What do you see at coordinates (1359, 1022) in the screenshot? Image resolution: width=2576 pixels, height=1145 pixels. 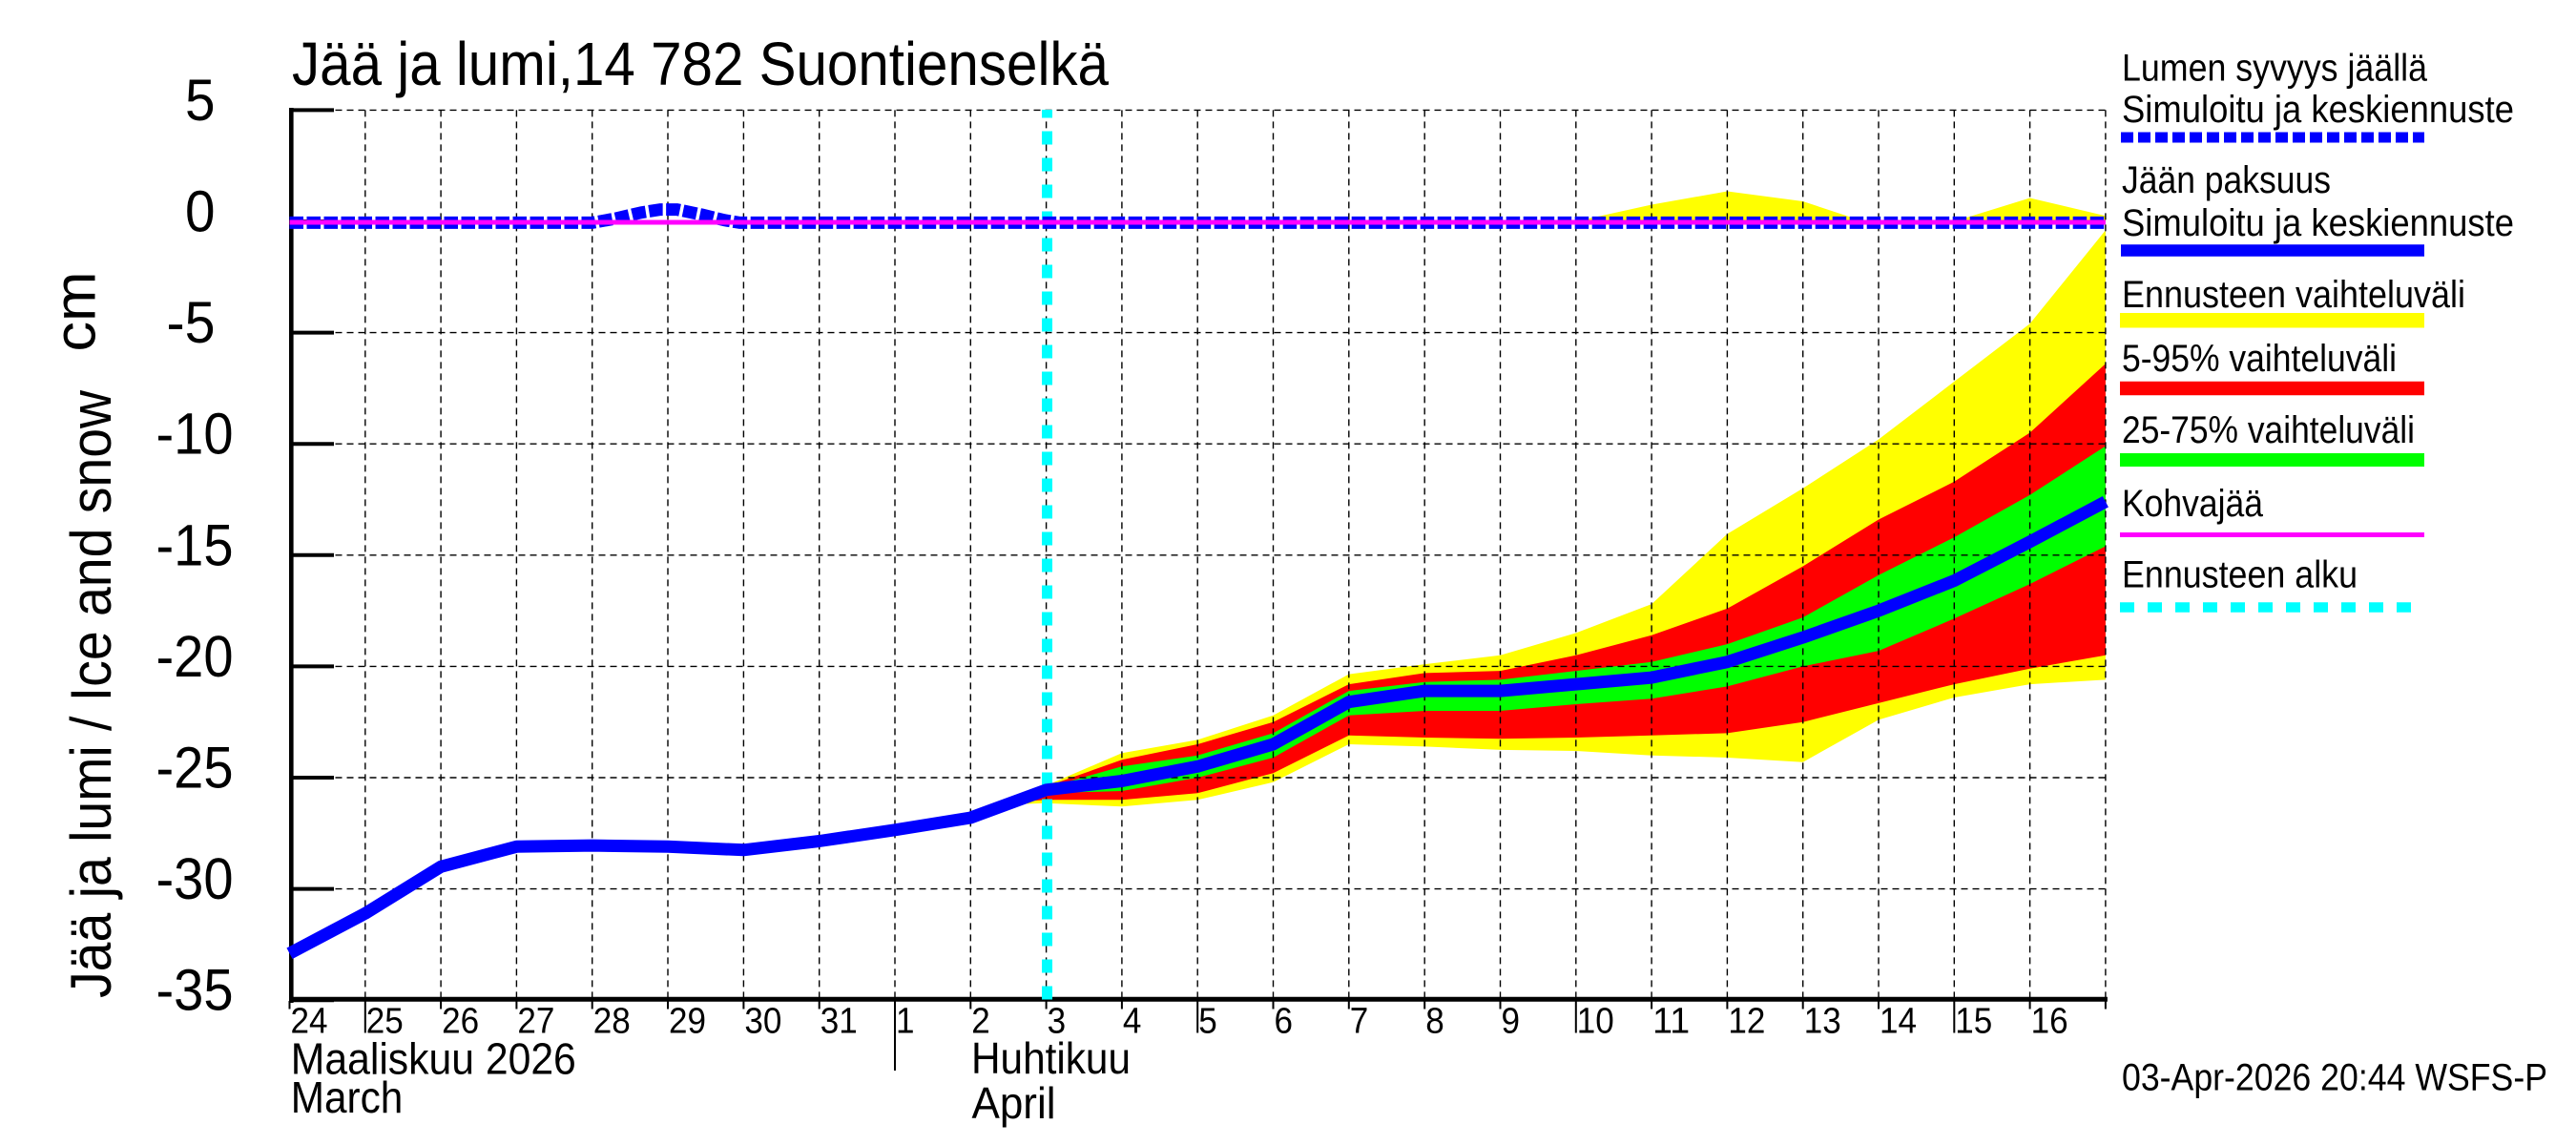 I see `svg-text: 7` at bounding box center [1359, 1022].